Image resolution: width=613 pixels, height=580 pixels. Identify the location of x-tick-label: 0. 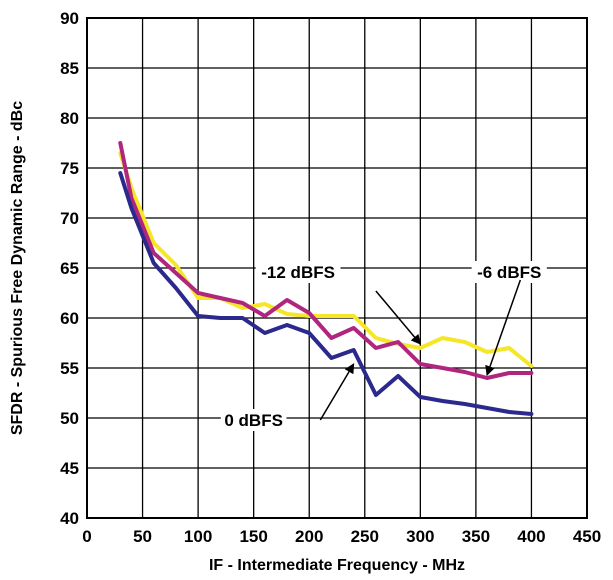
(86, 536).